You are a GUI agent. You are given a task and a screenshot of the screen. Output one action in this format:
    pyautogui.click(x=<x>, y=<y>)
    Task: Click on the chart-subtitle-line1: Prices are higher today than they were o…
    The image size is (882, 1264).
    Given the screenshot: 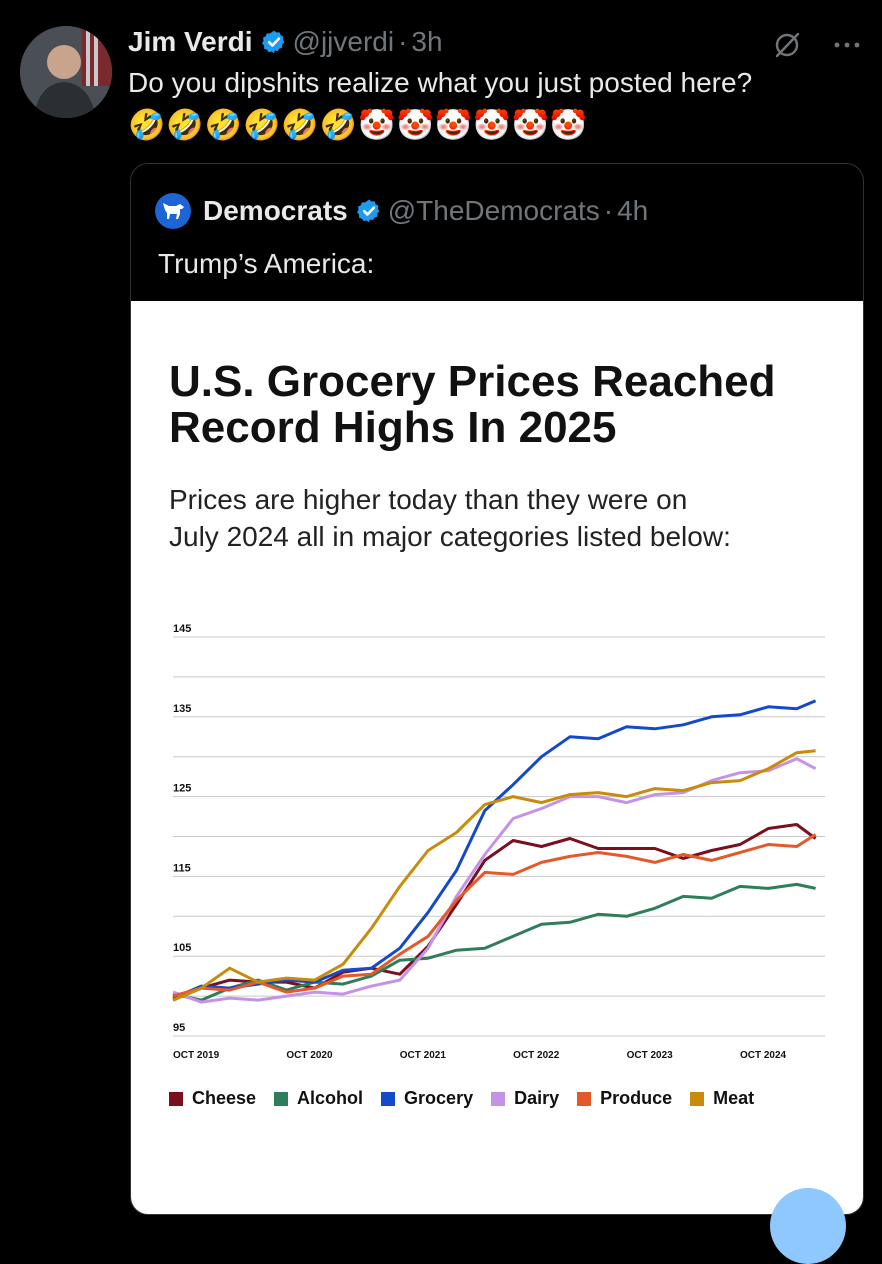 What is the action you would take?
    pyautogui.click(x=428, y=499)
    